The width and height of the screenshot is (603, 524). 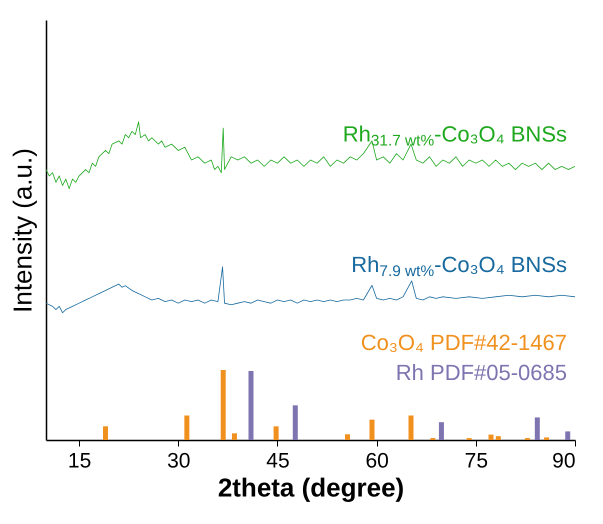 What do you see at coordinates (454, 136) in the screenshot?
I see `series-label: Rh$_{31.7 wt%}$-Co₃O₄ BNSs` at bounding box center [454, 136].